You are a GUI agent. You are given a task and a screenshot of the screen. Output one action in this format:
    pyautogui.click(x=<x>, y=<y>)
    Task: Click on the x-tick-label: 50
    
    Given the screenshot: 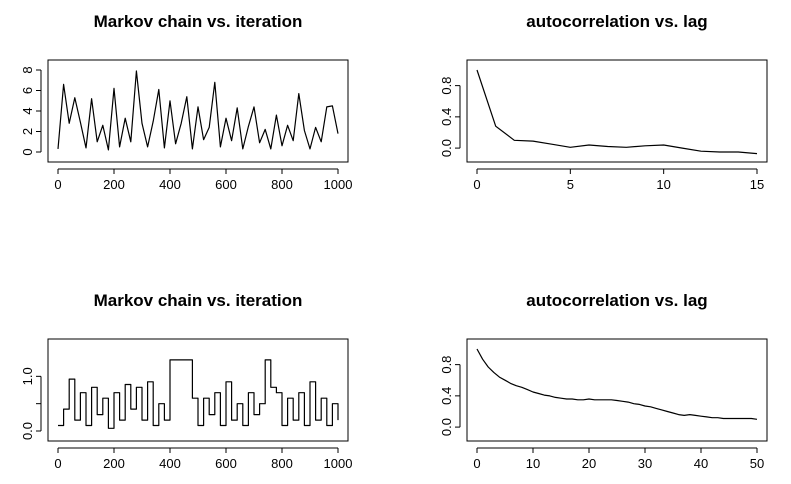 What is the action you would take?
    pyautogui.click(x=757, y=463)
    